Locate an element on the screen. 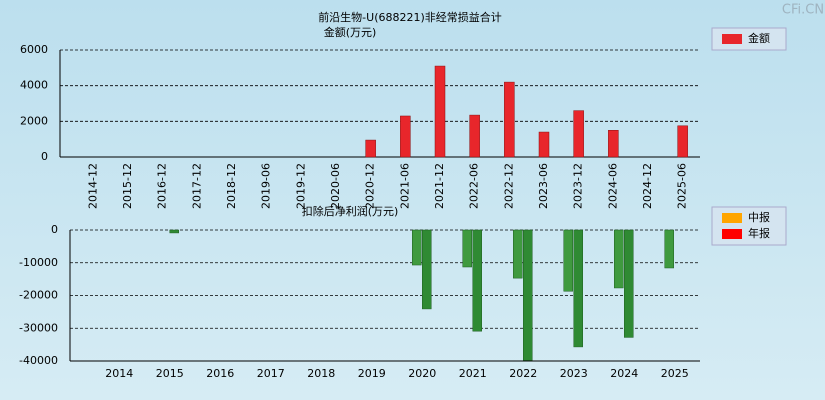 Image resolution: width=825 pixels, height=400 pixels. y-tick-label: 2000 is located at coordinates (34, 120).